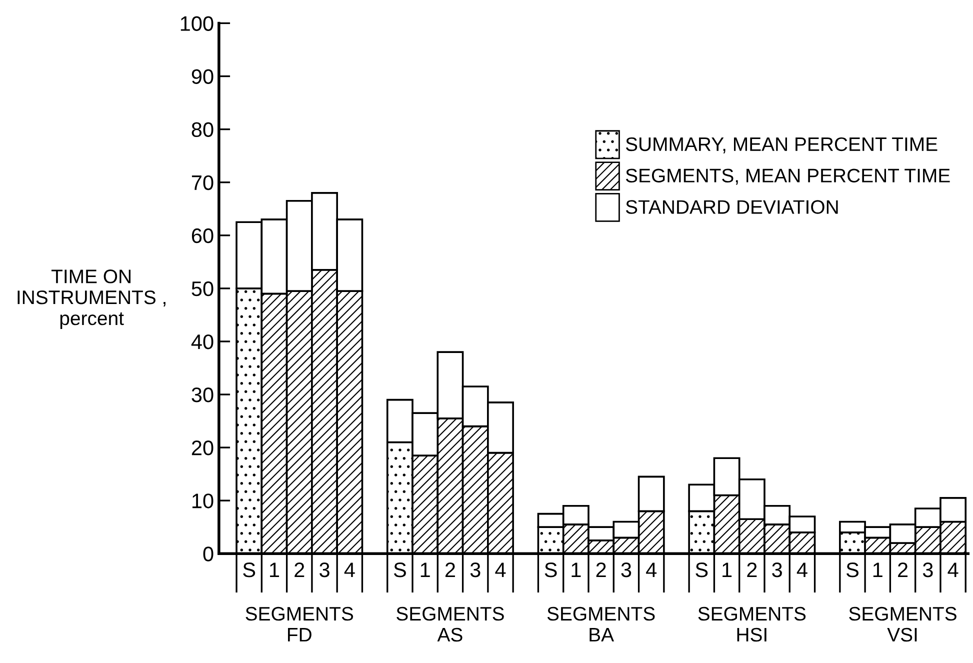 The height and width of the screenshot is (663, 973). What do you see at coordinates (902, 624) in the screenshot?
I see `text: SEGMENTS VSI` at bounding box center [902, 624].